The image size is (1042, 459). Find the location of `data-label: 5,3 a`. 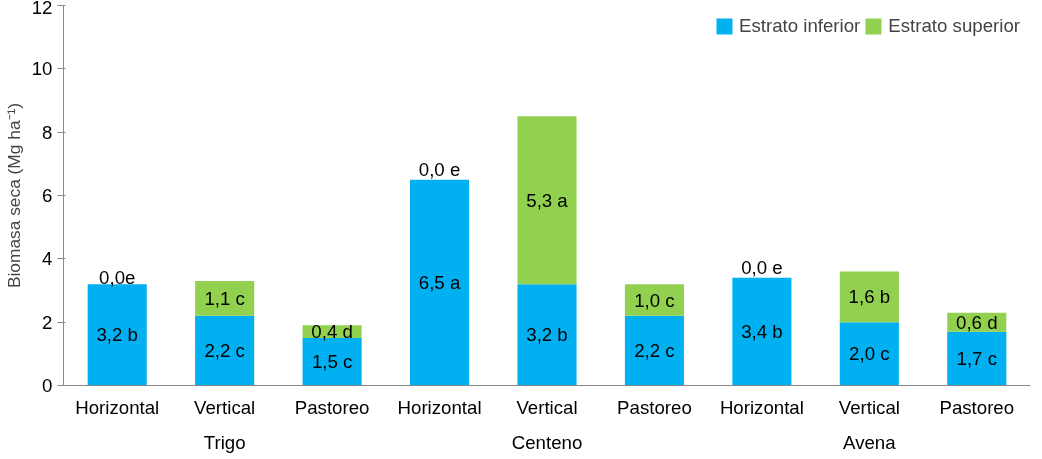

data-label: 5,3 a is located at coordinates (547, 200).